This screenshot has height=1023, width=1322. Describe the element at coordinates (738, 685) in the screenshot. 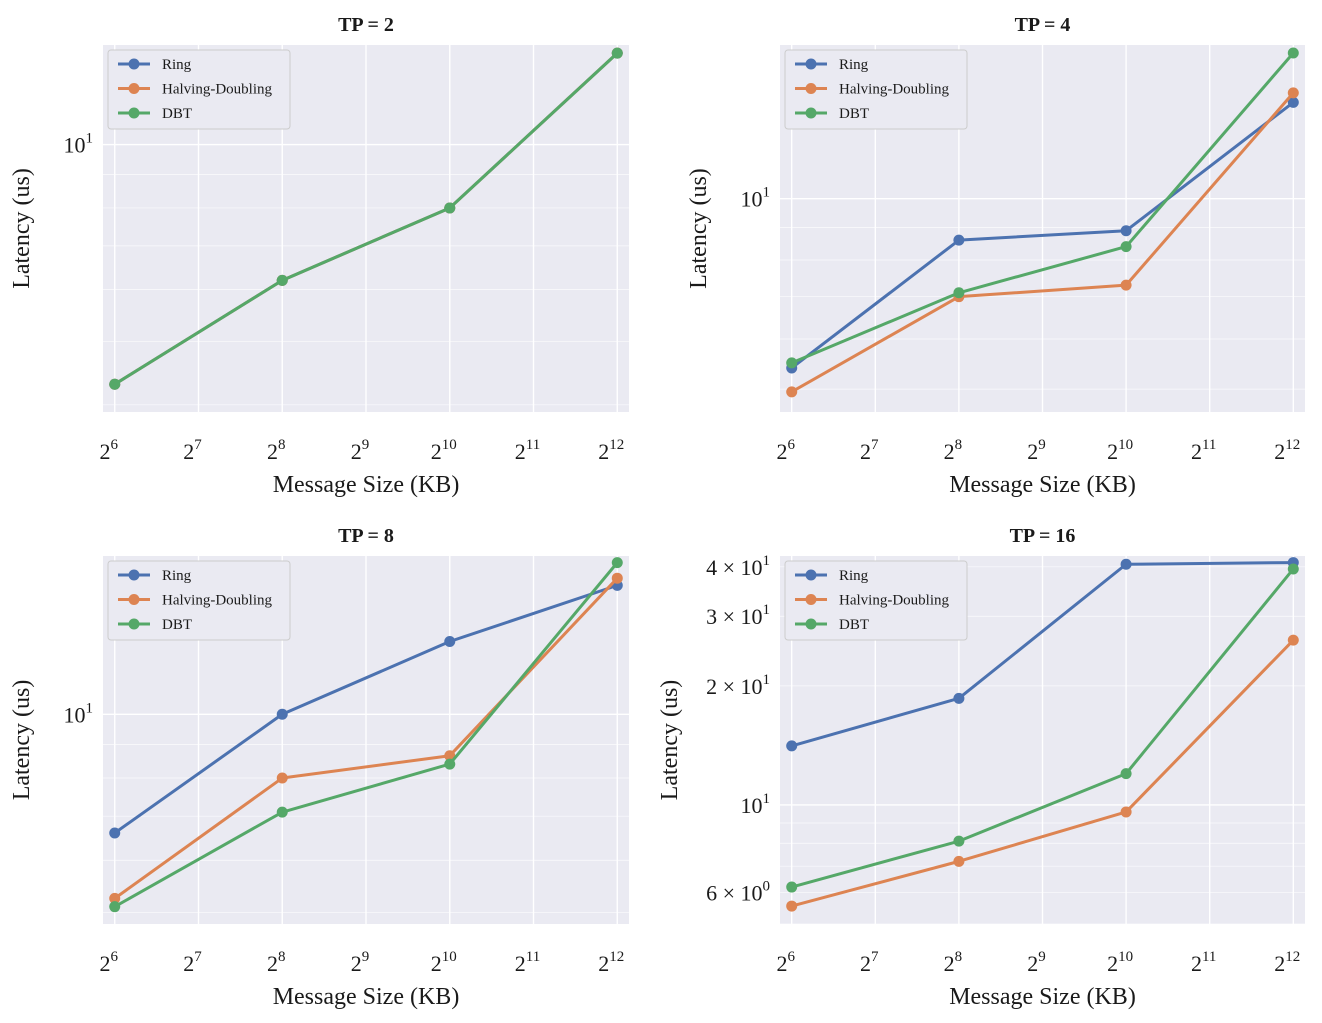

I see `y-tick-label: 2 × 10¹` at that location.